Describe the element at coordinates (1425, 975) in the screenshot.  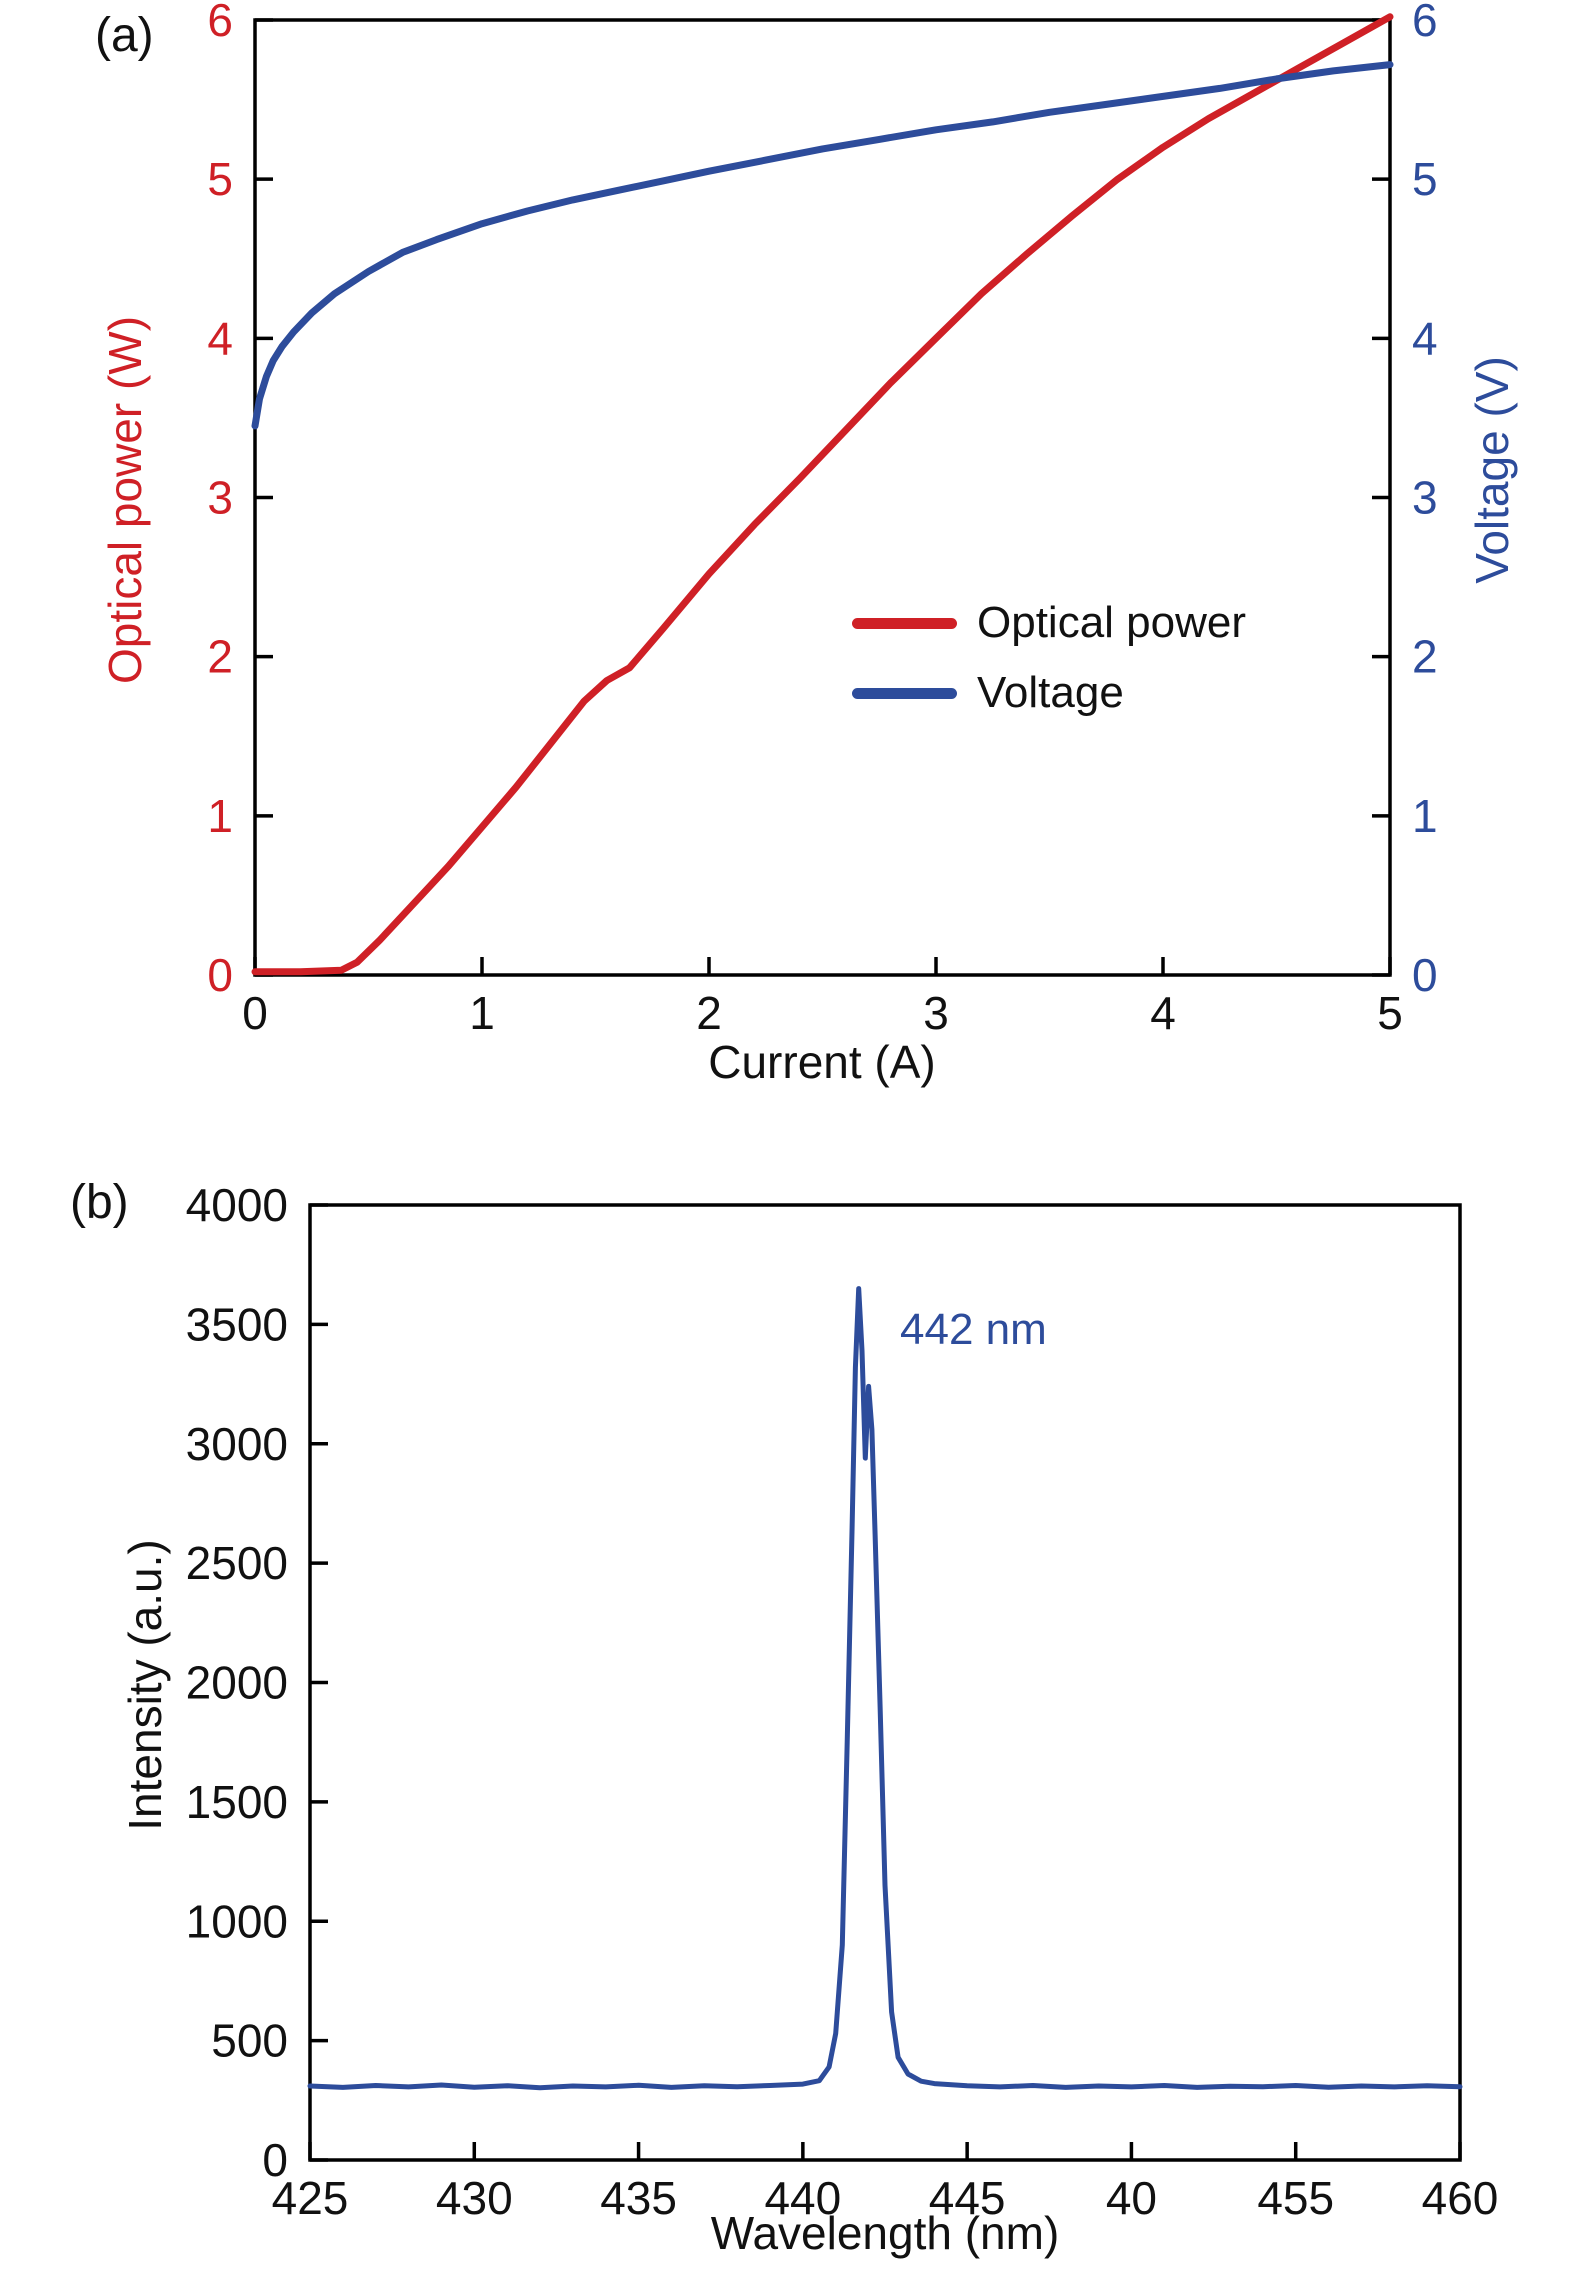
I see `y-right-tick-label: 0` at that location.